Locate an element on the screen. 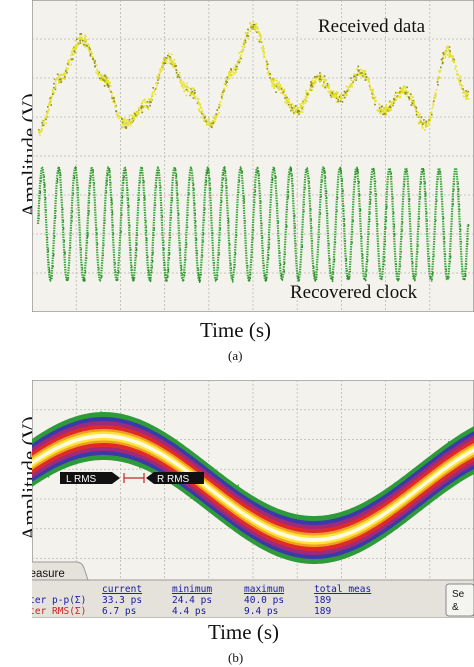 The image size is (474, 667). measure-tab is located at coordinates (60, 571).